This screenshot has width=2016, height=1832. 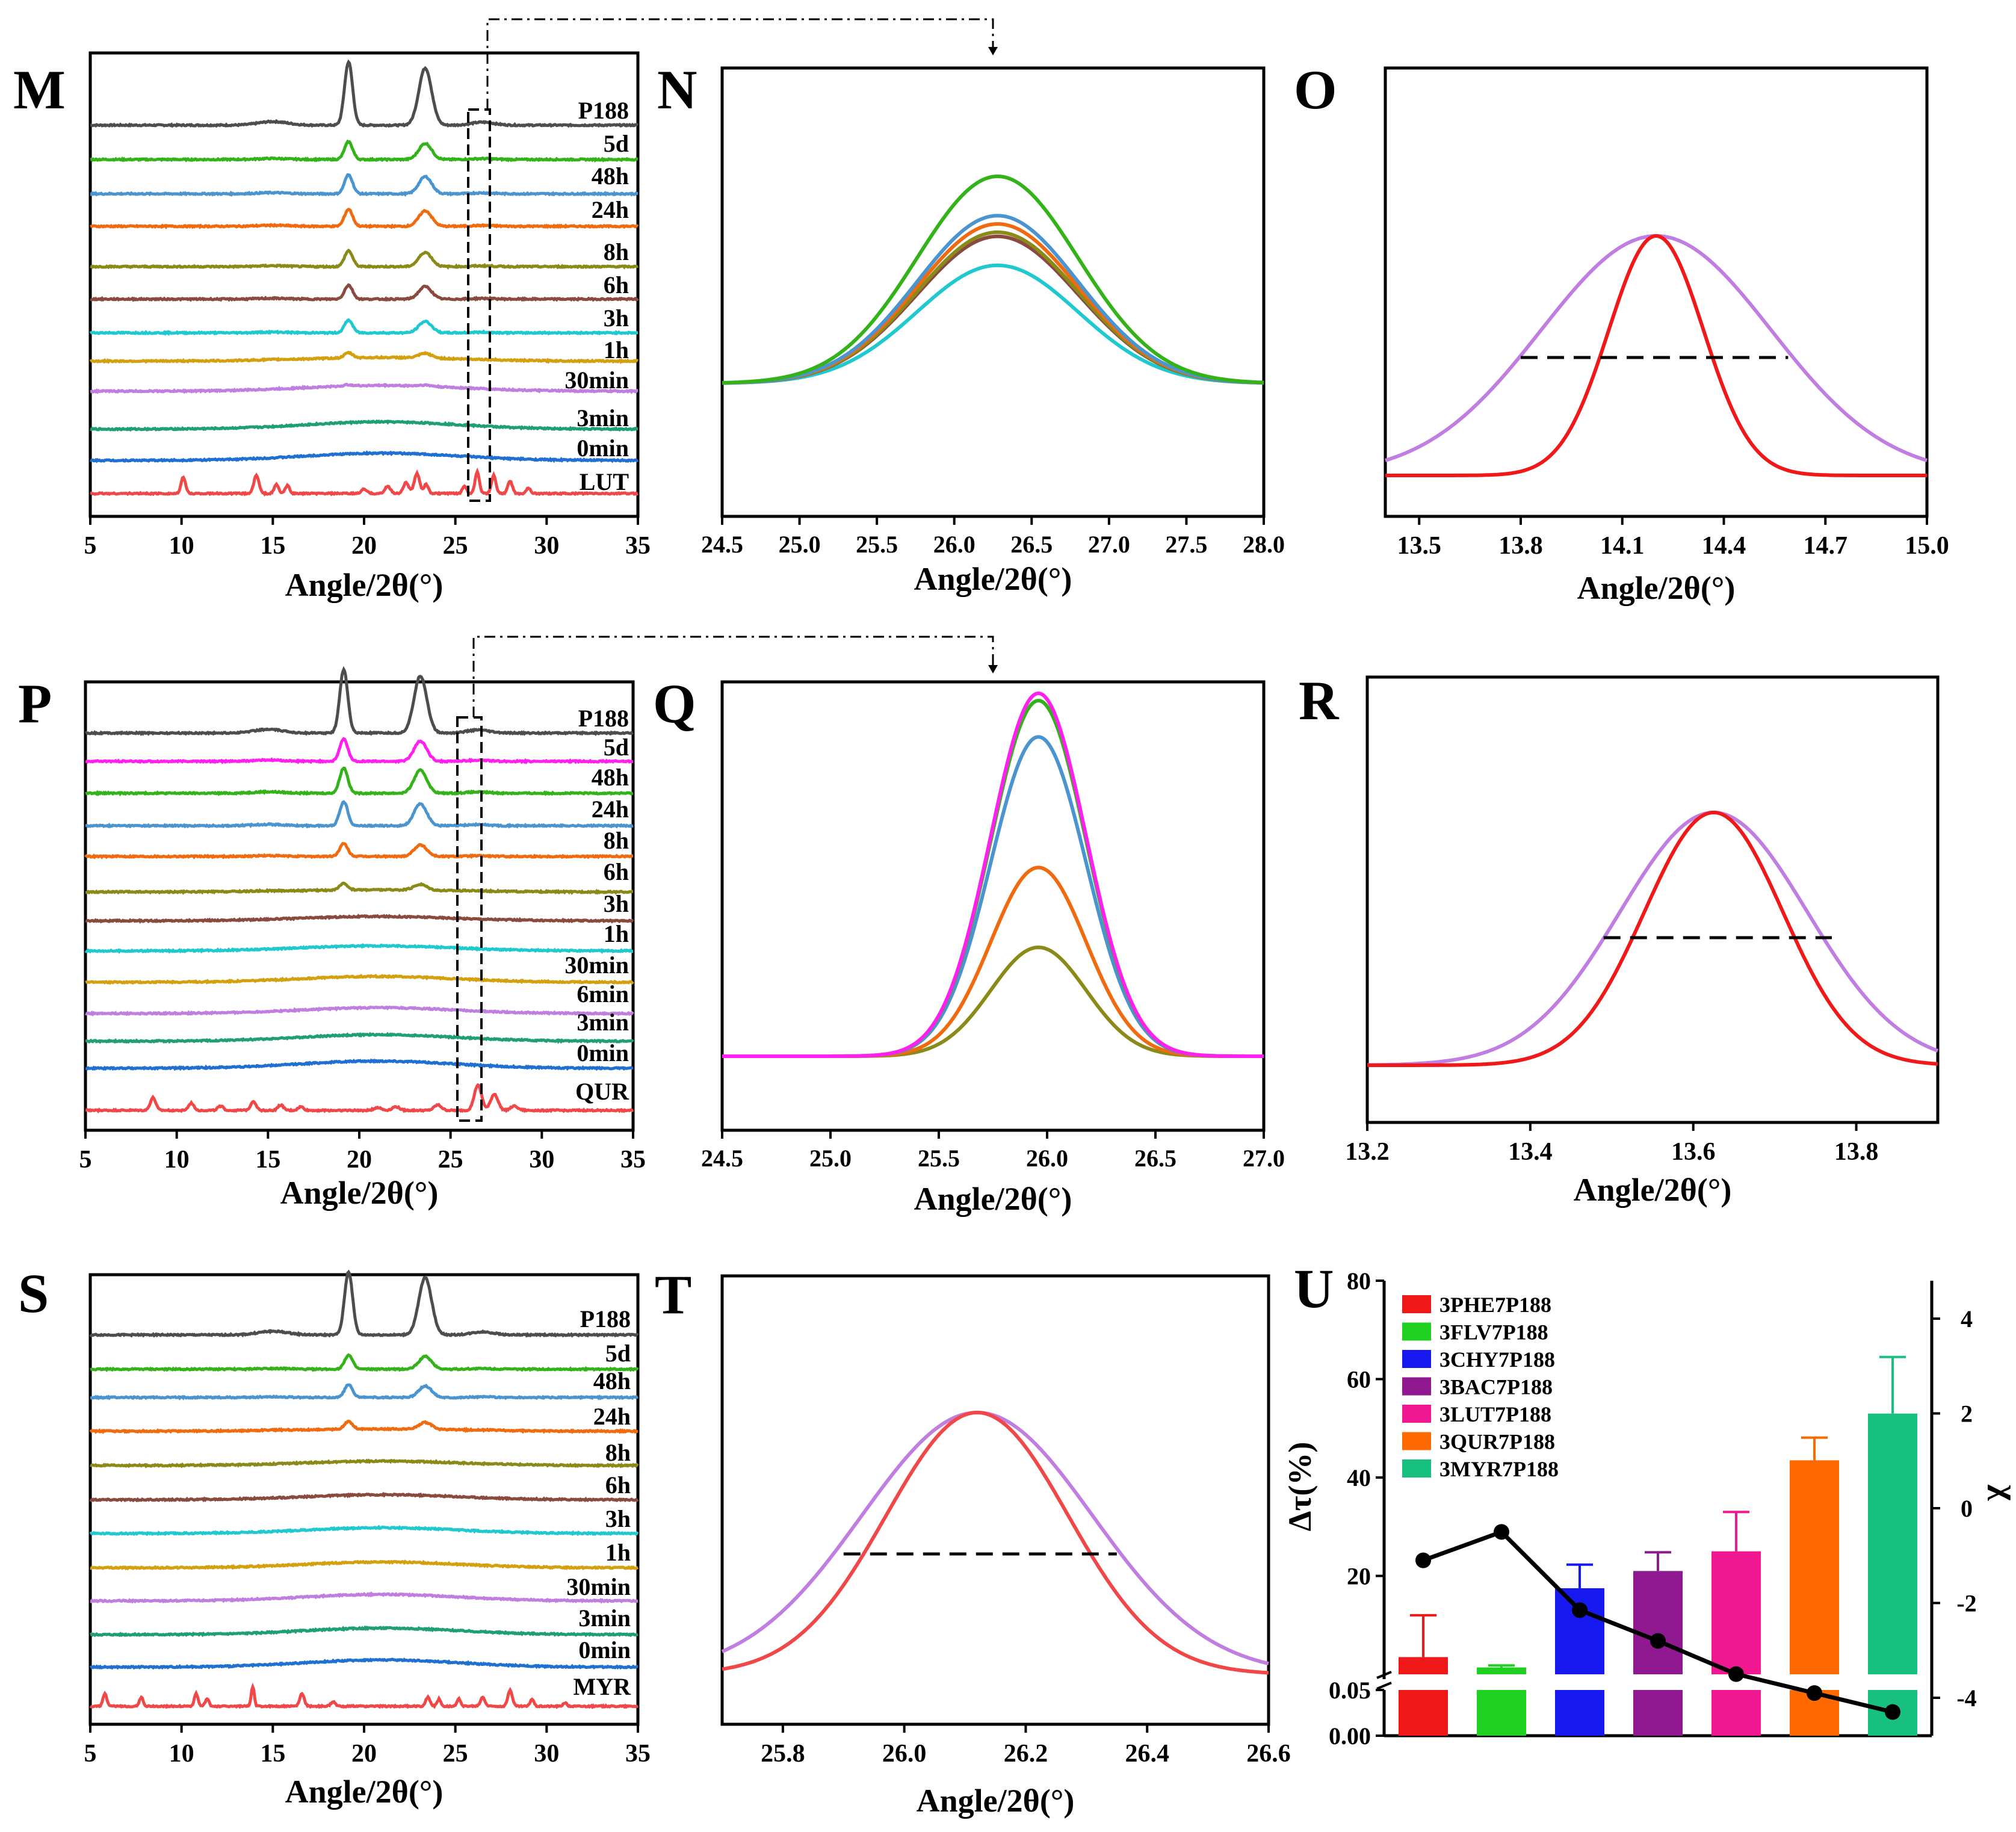 I want to click on x-tick-label-O: 13.5, so click(x=1420, y=546).